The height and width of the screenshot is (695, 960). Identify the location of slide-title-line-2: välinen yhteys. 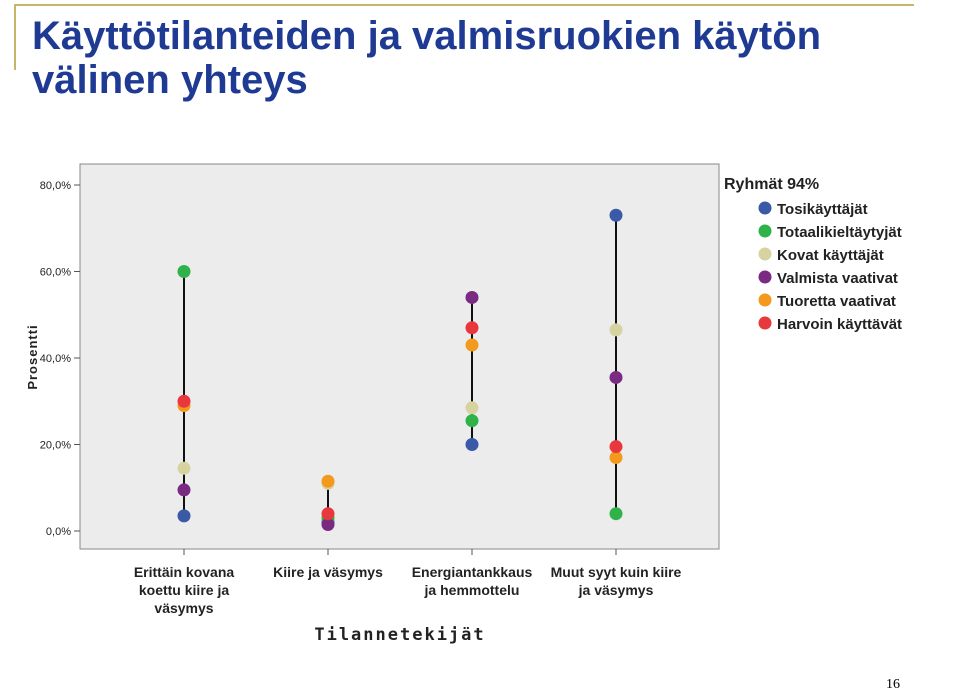
(170, 80).